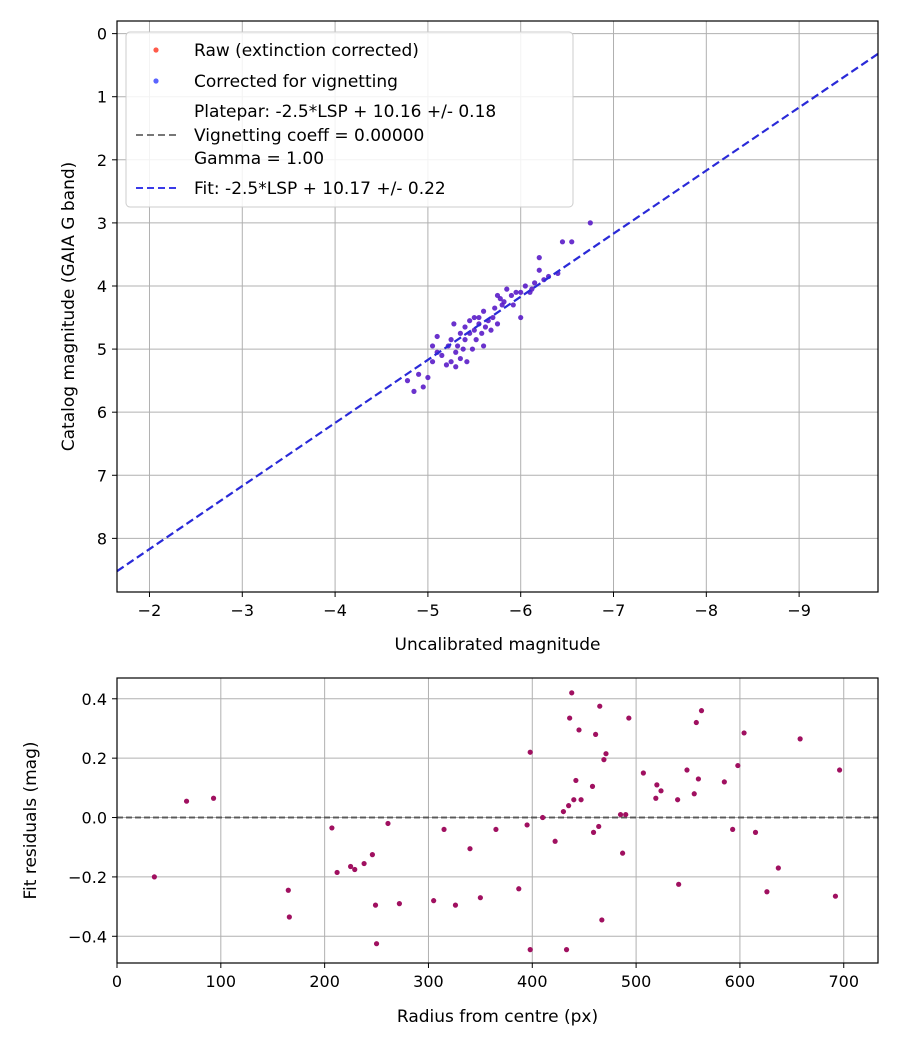 The height and width of the screenshot is (1050, 900). What do you see at coordinates (614, 610) in the screenshot?
I see `x-tick-label: −7` at bounding box center [614, 610].